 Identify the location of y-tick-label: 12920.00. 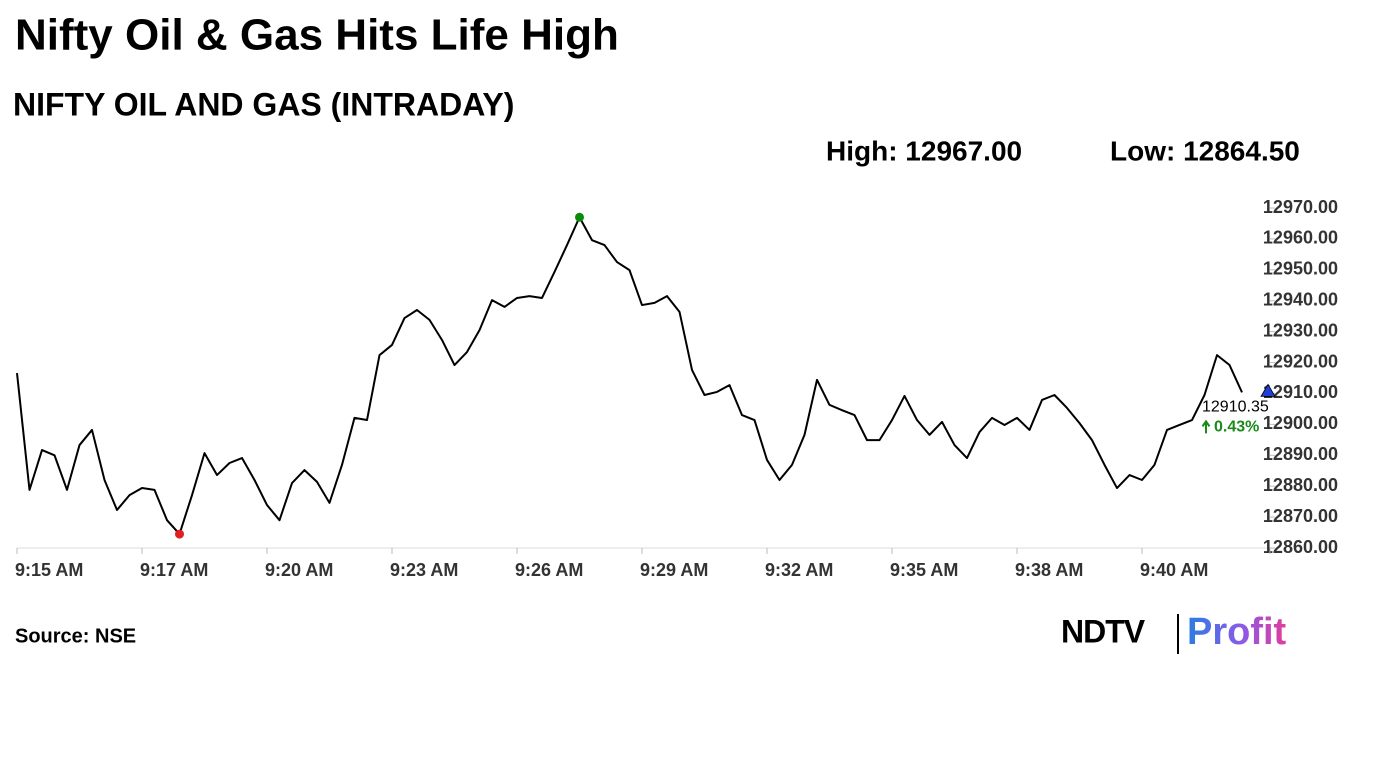
(1300, 361).